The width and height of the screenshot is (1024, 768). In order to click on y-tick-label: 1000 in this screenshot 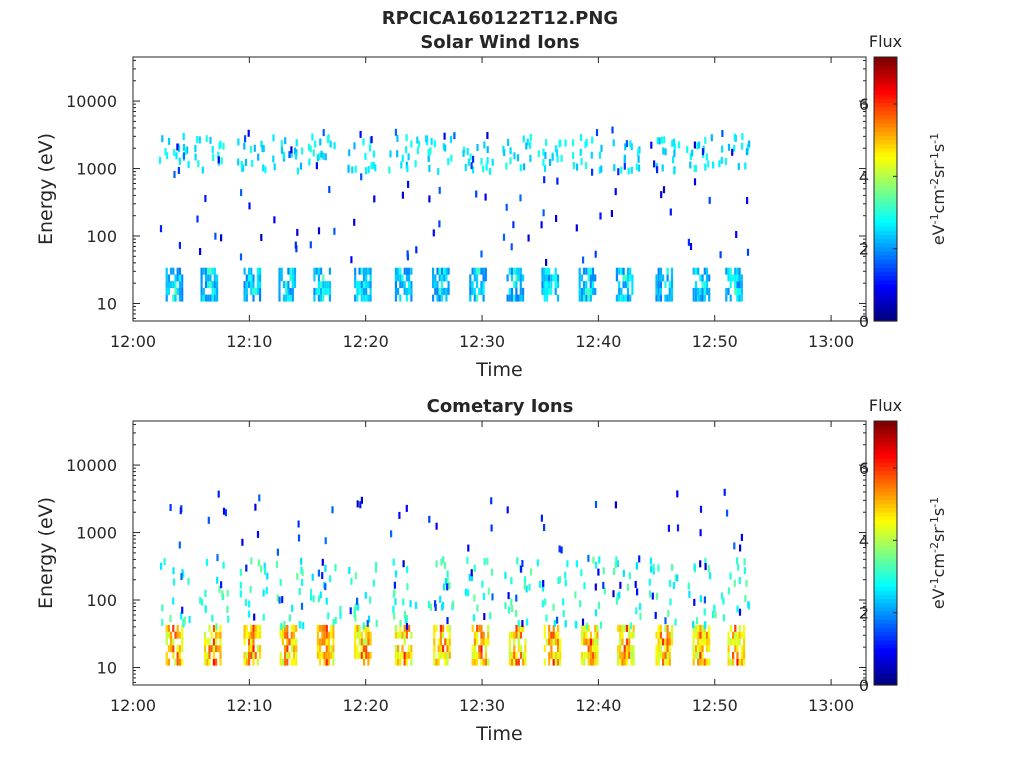, I will do `click(96, 533)`.